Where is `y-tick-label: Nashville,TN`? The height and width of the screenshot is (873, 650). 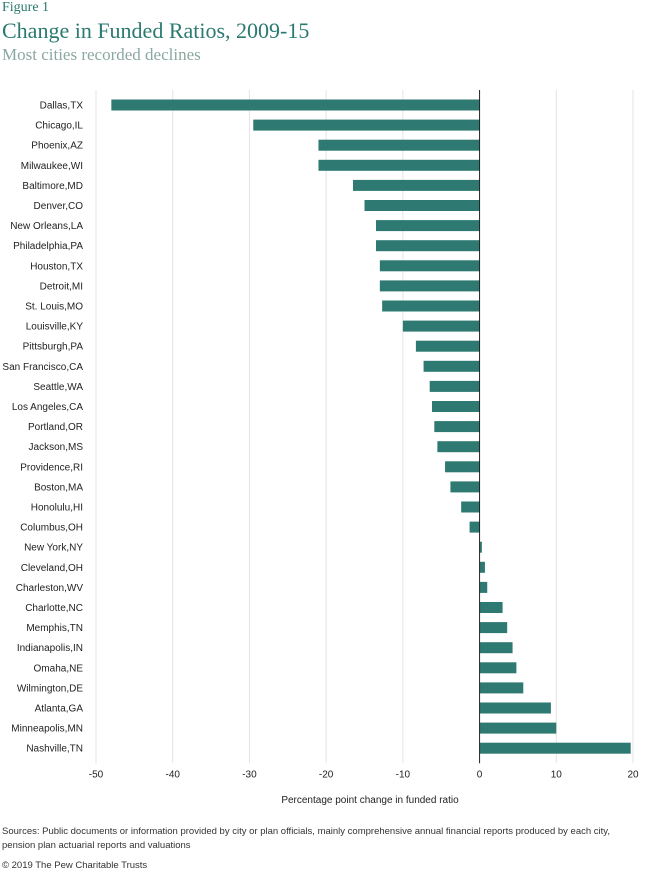 y-tick-label: Nashville,TN is located at coordinates (54, 749).